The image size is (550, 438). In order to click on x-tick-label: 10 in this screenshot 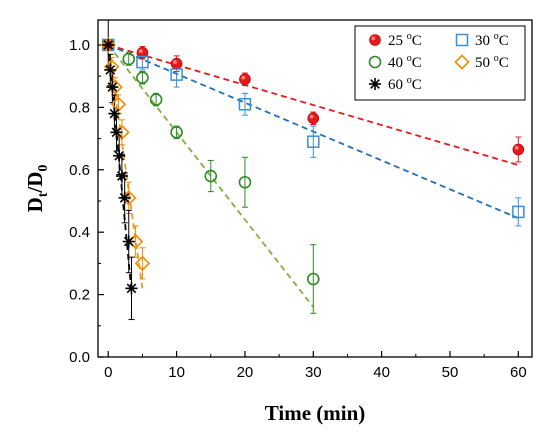, I will do `click(176, 372)`.